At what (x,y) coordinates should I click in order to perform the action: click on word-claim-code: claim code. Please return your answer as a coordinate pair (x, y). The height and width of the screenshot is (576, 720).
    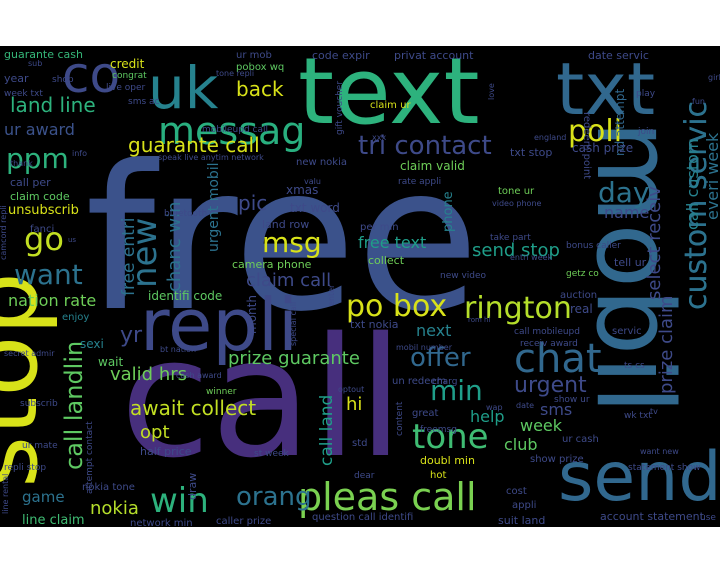
    Looking at the image, I should click on (40, 196).